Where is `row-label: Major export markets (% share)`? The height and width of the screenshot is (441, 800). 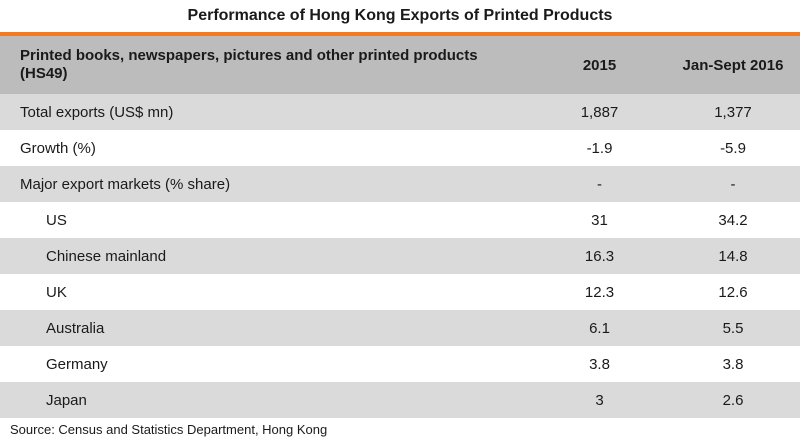 row-label: Major export markets (% share) is located at coordinates (266, 184).